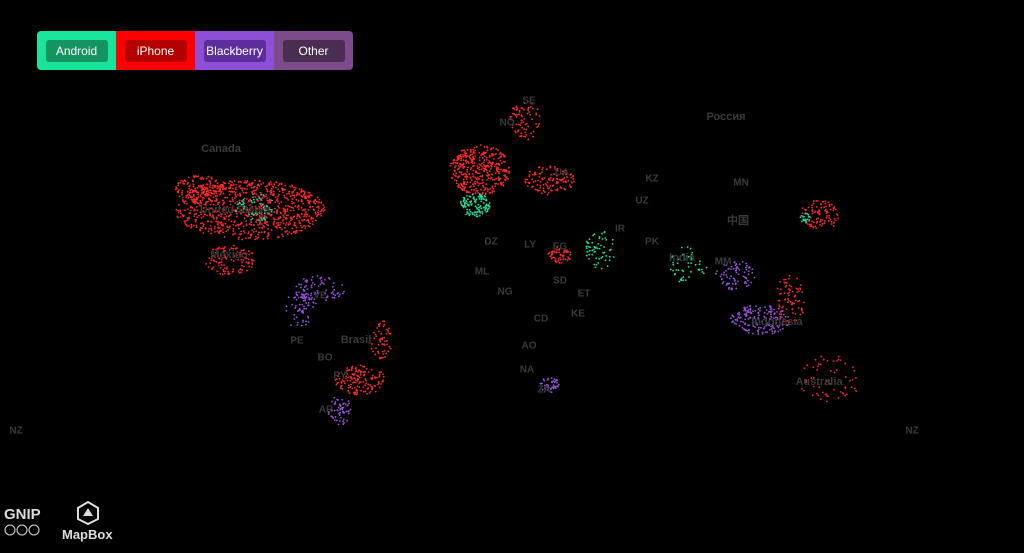 This screenshot has height=553, width=1024. Describe the element at coordinates (313, 50) in the screenshot. I see `other-button: Other` at that location.